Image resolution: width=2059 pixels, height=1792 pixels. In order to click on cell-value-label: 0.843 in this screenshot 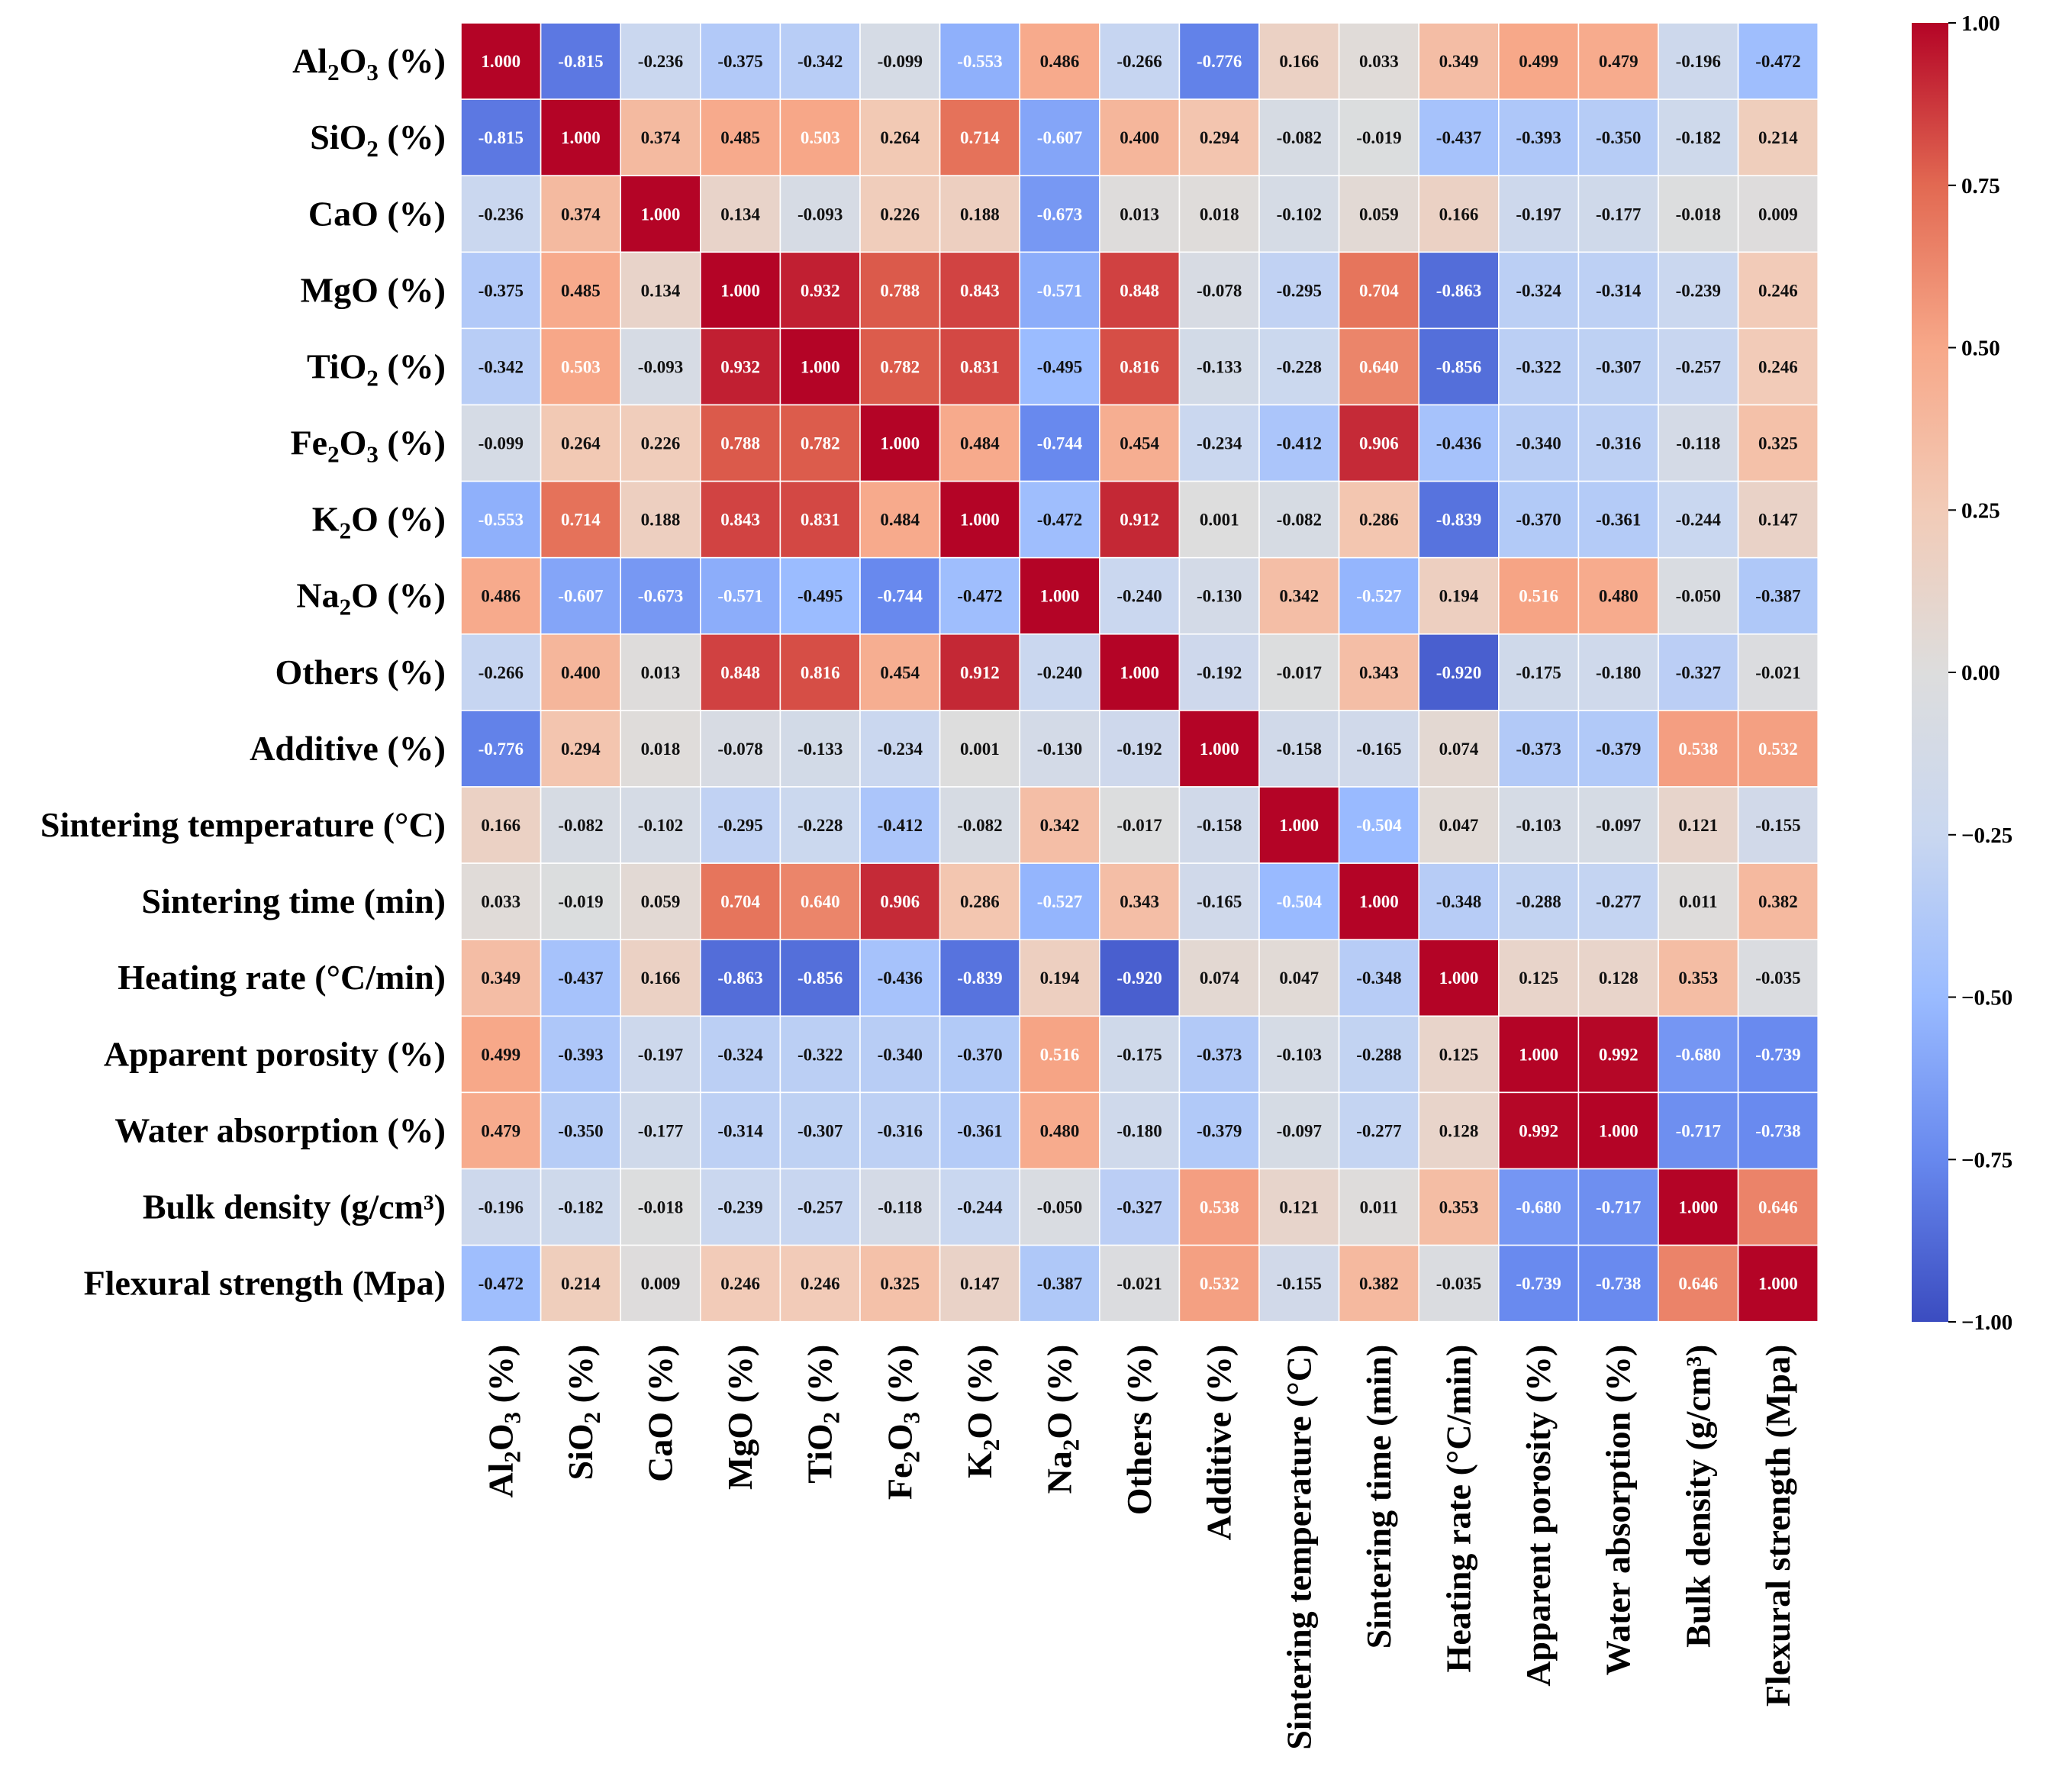, I will do `click(740, 521)`.